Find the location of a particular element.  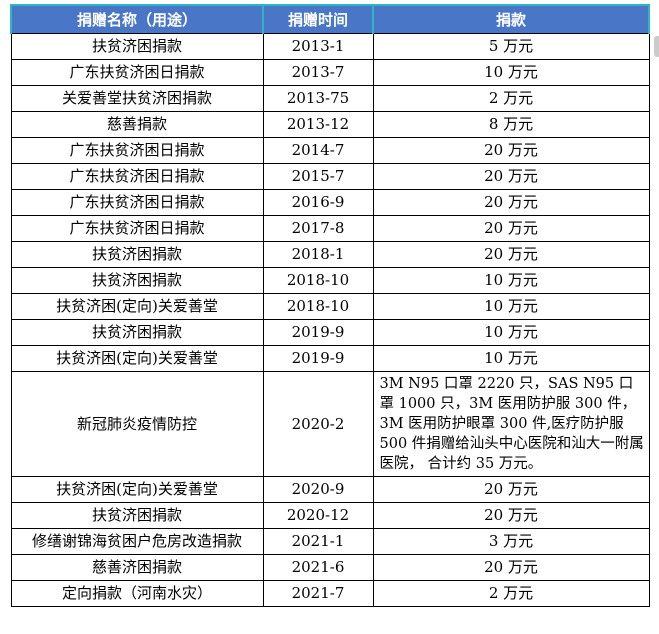

table-row: 扶贫济困(定向)关爱善堂 2020-9 20 万元 is located at coordinates (330, 489).